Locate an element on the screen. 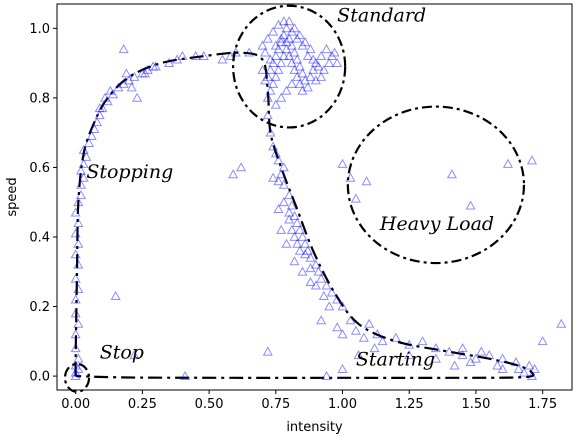  x-tick-label: 0.00 is located at coordinates (75, 404).